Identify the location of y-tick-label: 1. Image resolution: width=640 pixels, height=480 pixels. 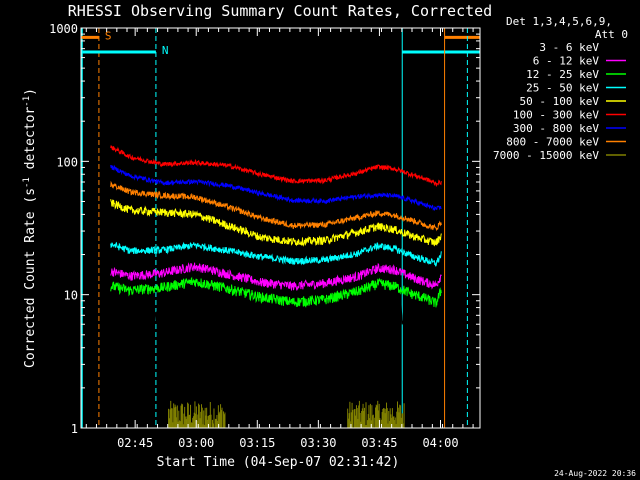
(74, 429).